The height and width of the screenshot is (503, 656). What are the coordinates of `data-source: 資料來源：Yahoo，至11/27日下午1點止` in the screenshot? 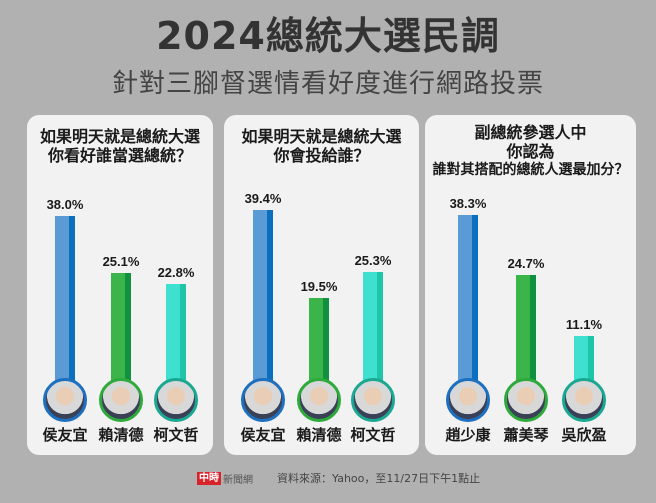 It's located at (379, 478).